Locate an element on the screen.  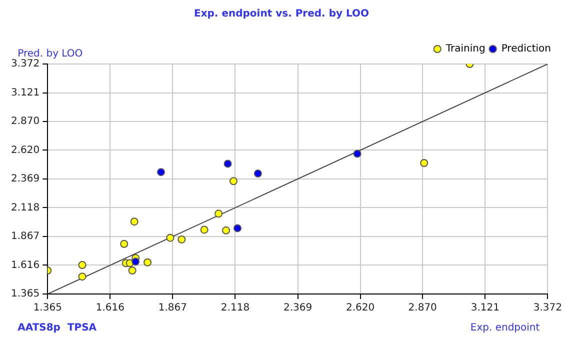
chart-title: Exp. endpoint vs. Pred. by LOO is located at coordinates (282, 14).